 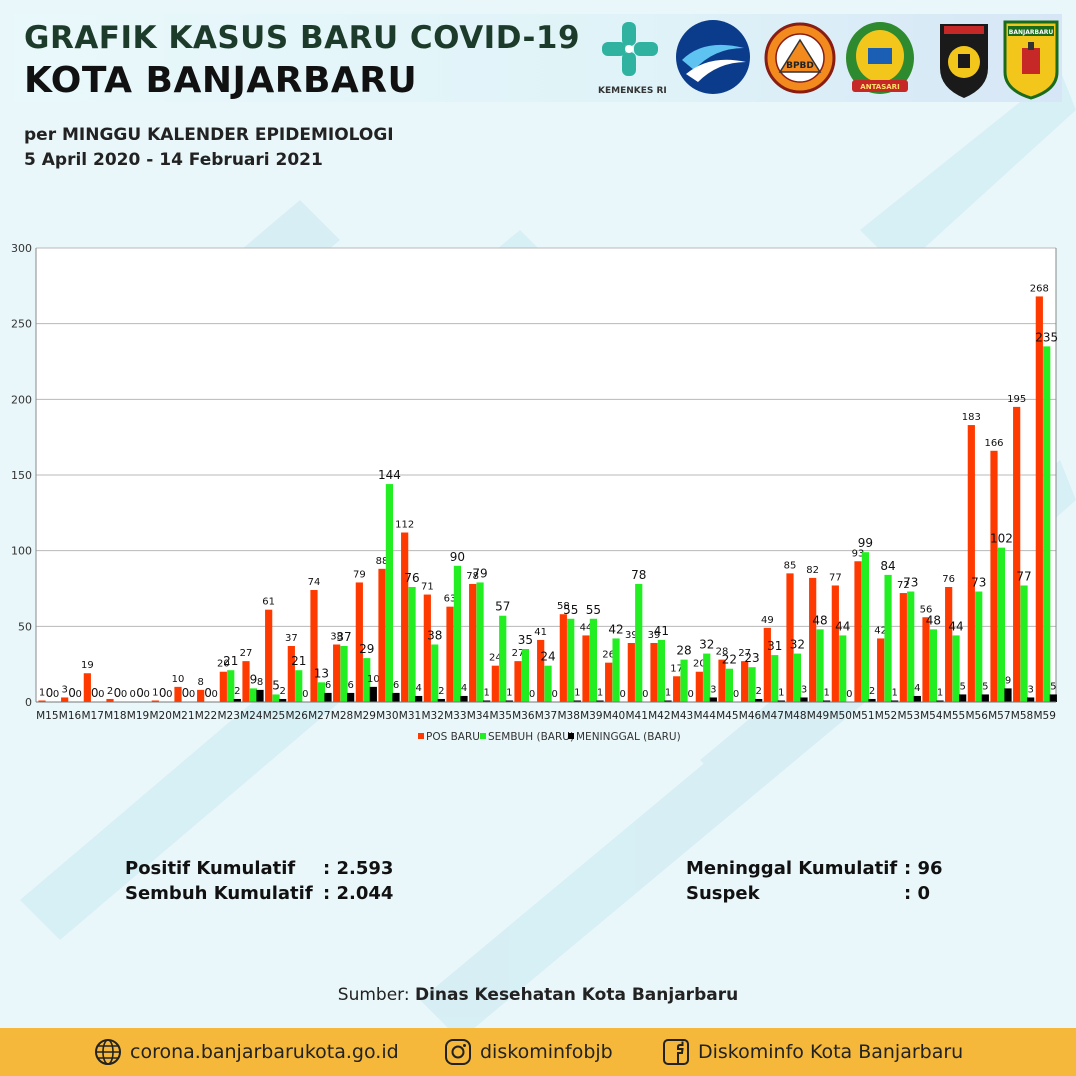 I want to click on stat-suspek-value: : 0, so click(x=917, y=893).